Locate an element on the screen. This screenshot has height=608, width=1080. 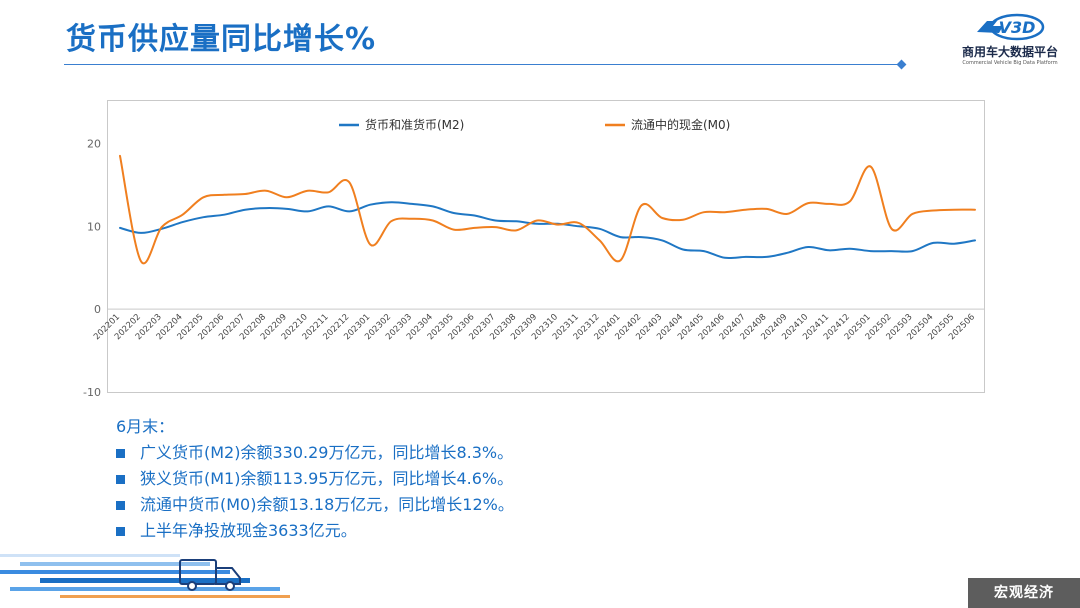
list-item: 广义货币(M2)余额330.29万亿元，同比增长8.3%。 is located at coordinates (315, 453).